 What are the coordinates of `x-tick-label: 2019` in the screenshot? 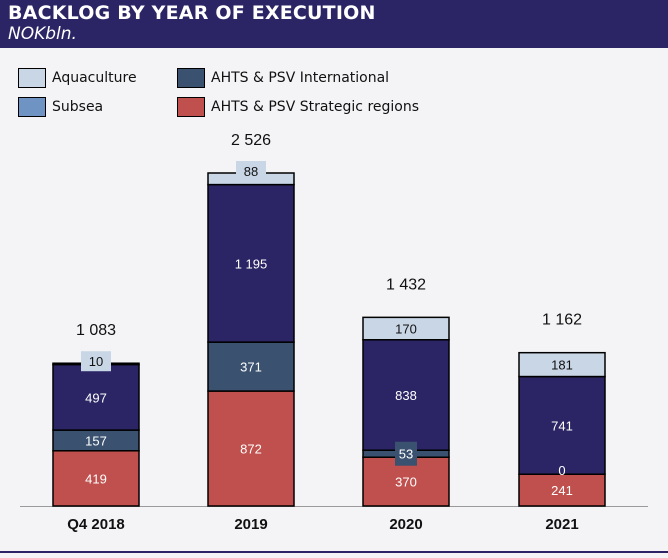 It's located at (250, 524).